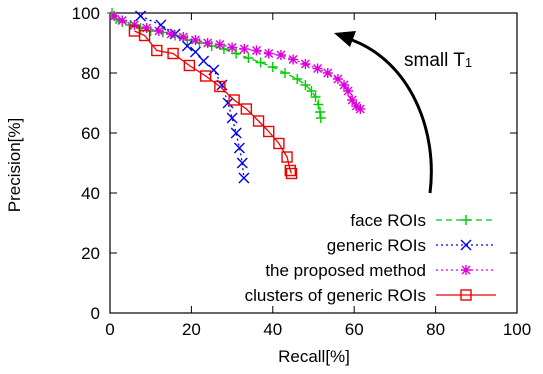 Image resolution: width=543 pixels, height=374 pixels. What do you see at coordinates (388, 220) in the screenshot?
I see `legend-label: face ROIs` at bounding box center [388, 220].